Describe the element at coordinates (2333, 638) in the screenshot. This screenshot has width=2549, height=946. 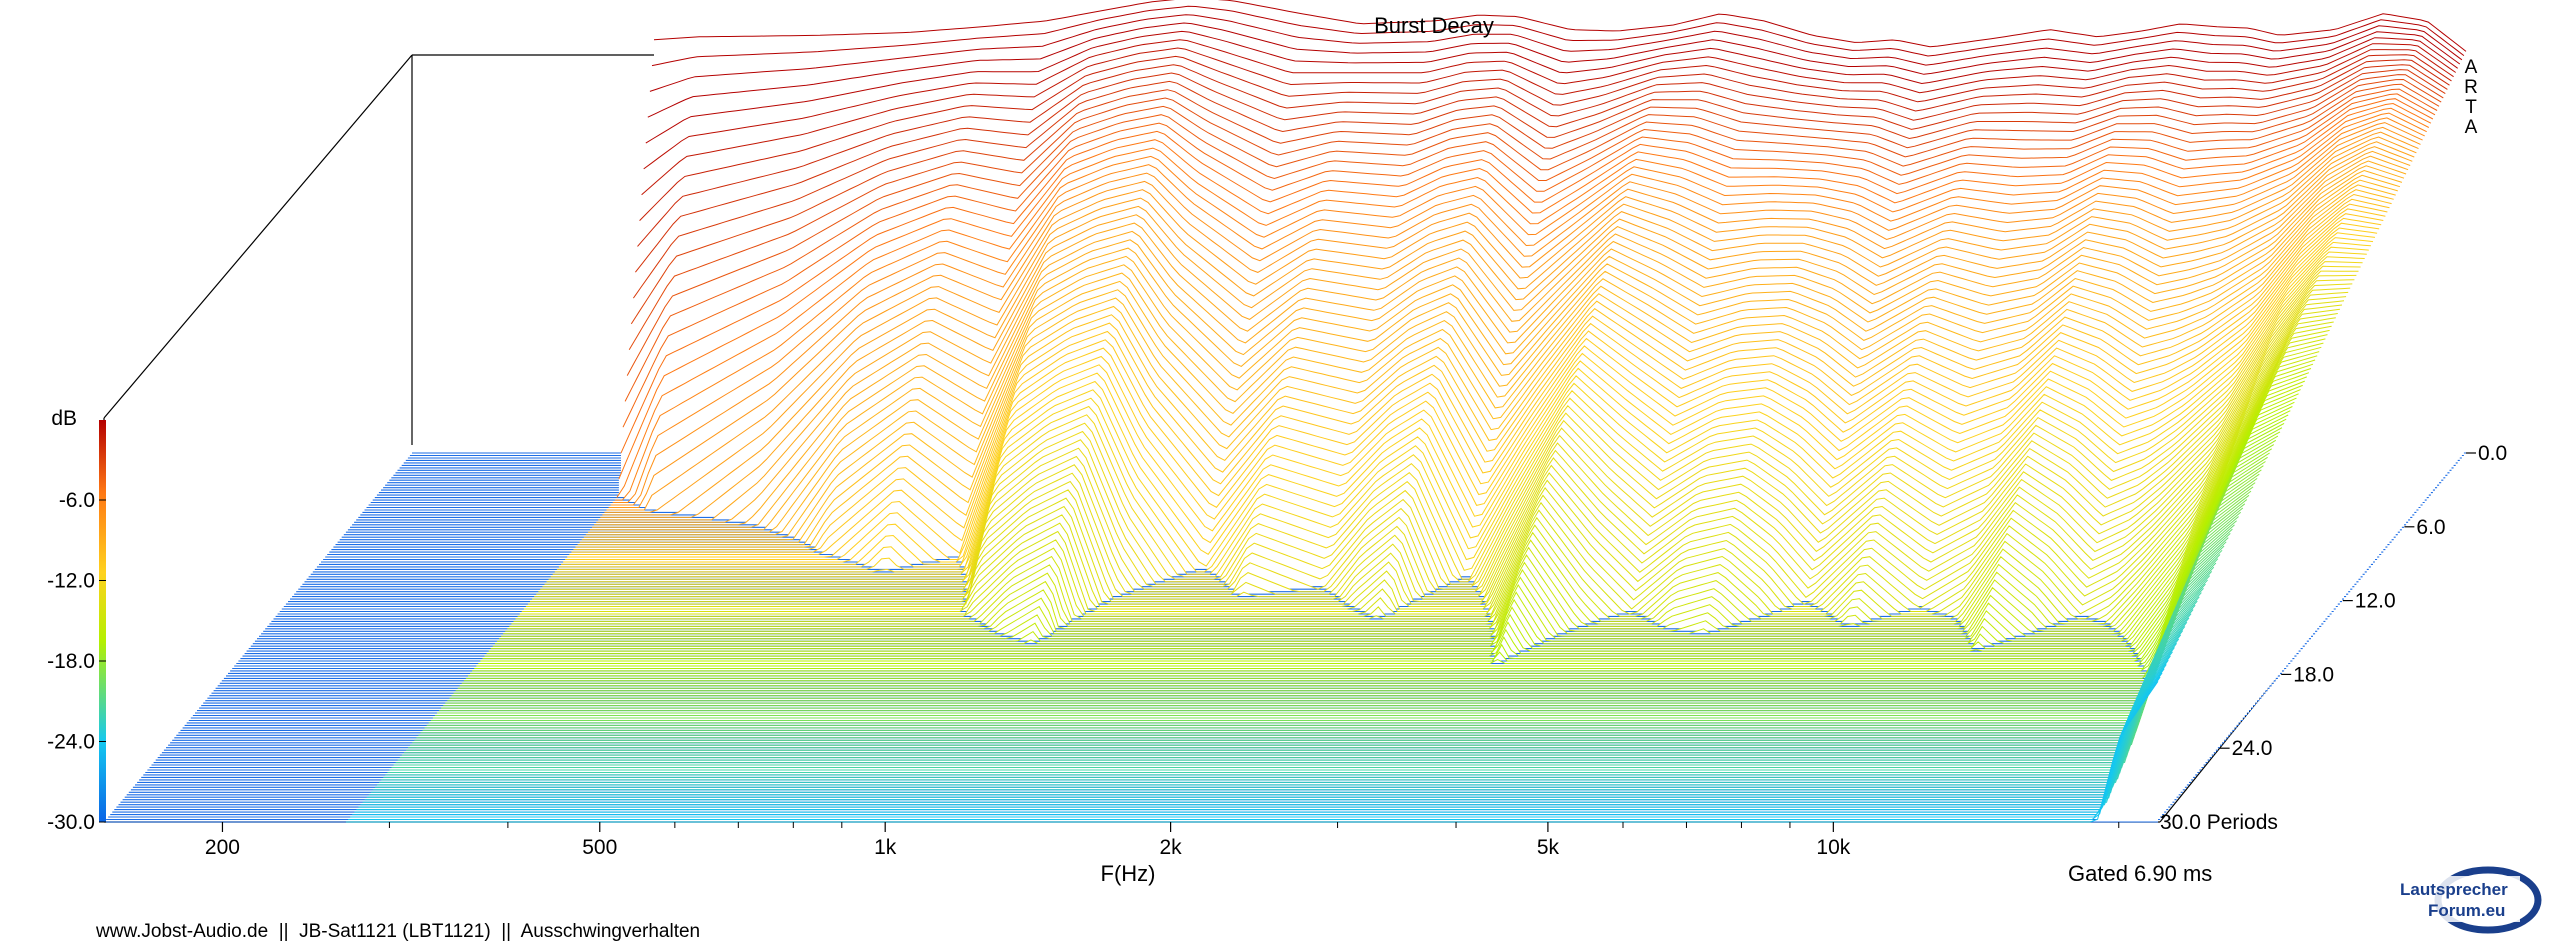
I see `z-axis-ticks: 0.0 6.0 12.0 18.0 24.0 30.0 Periods` at that location.